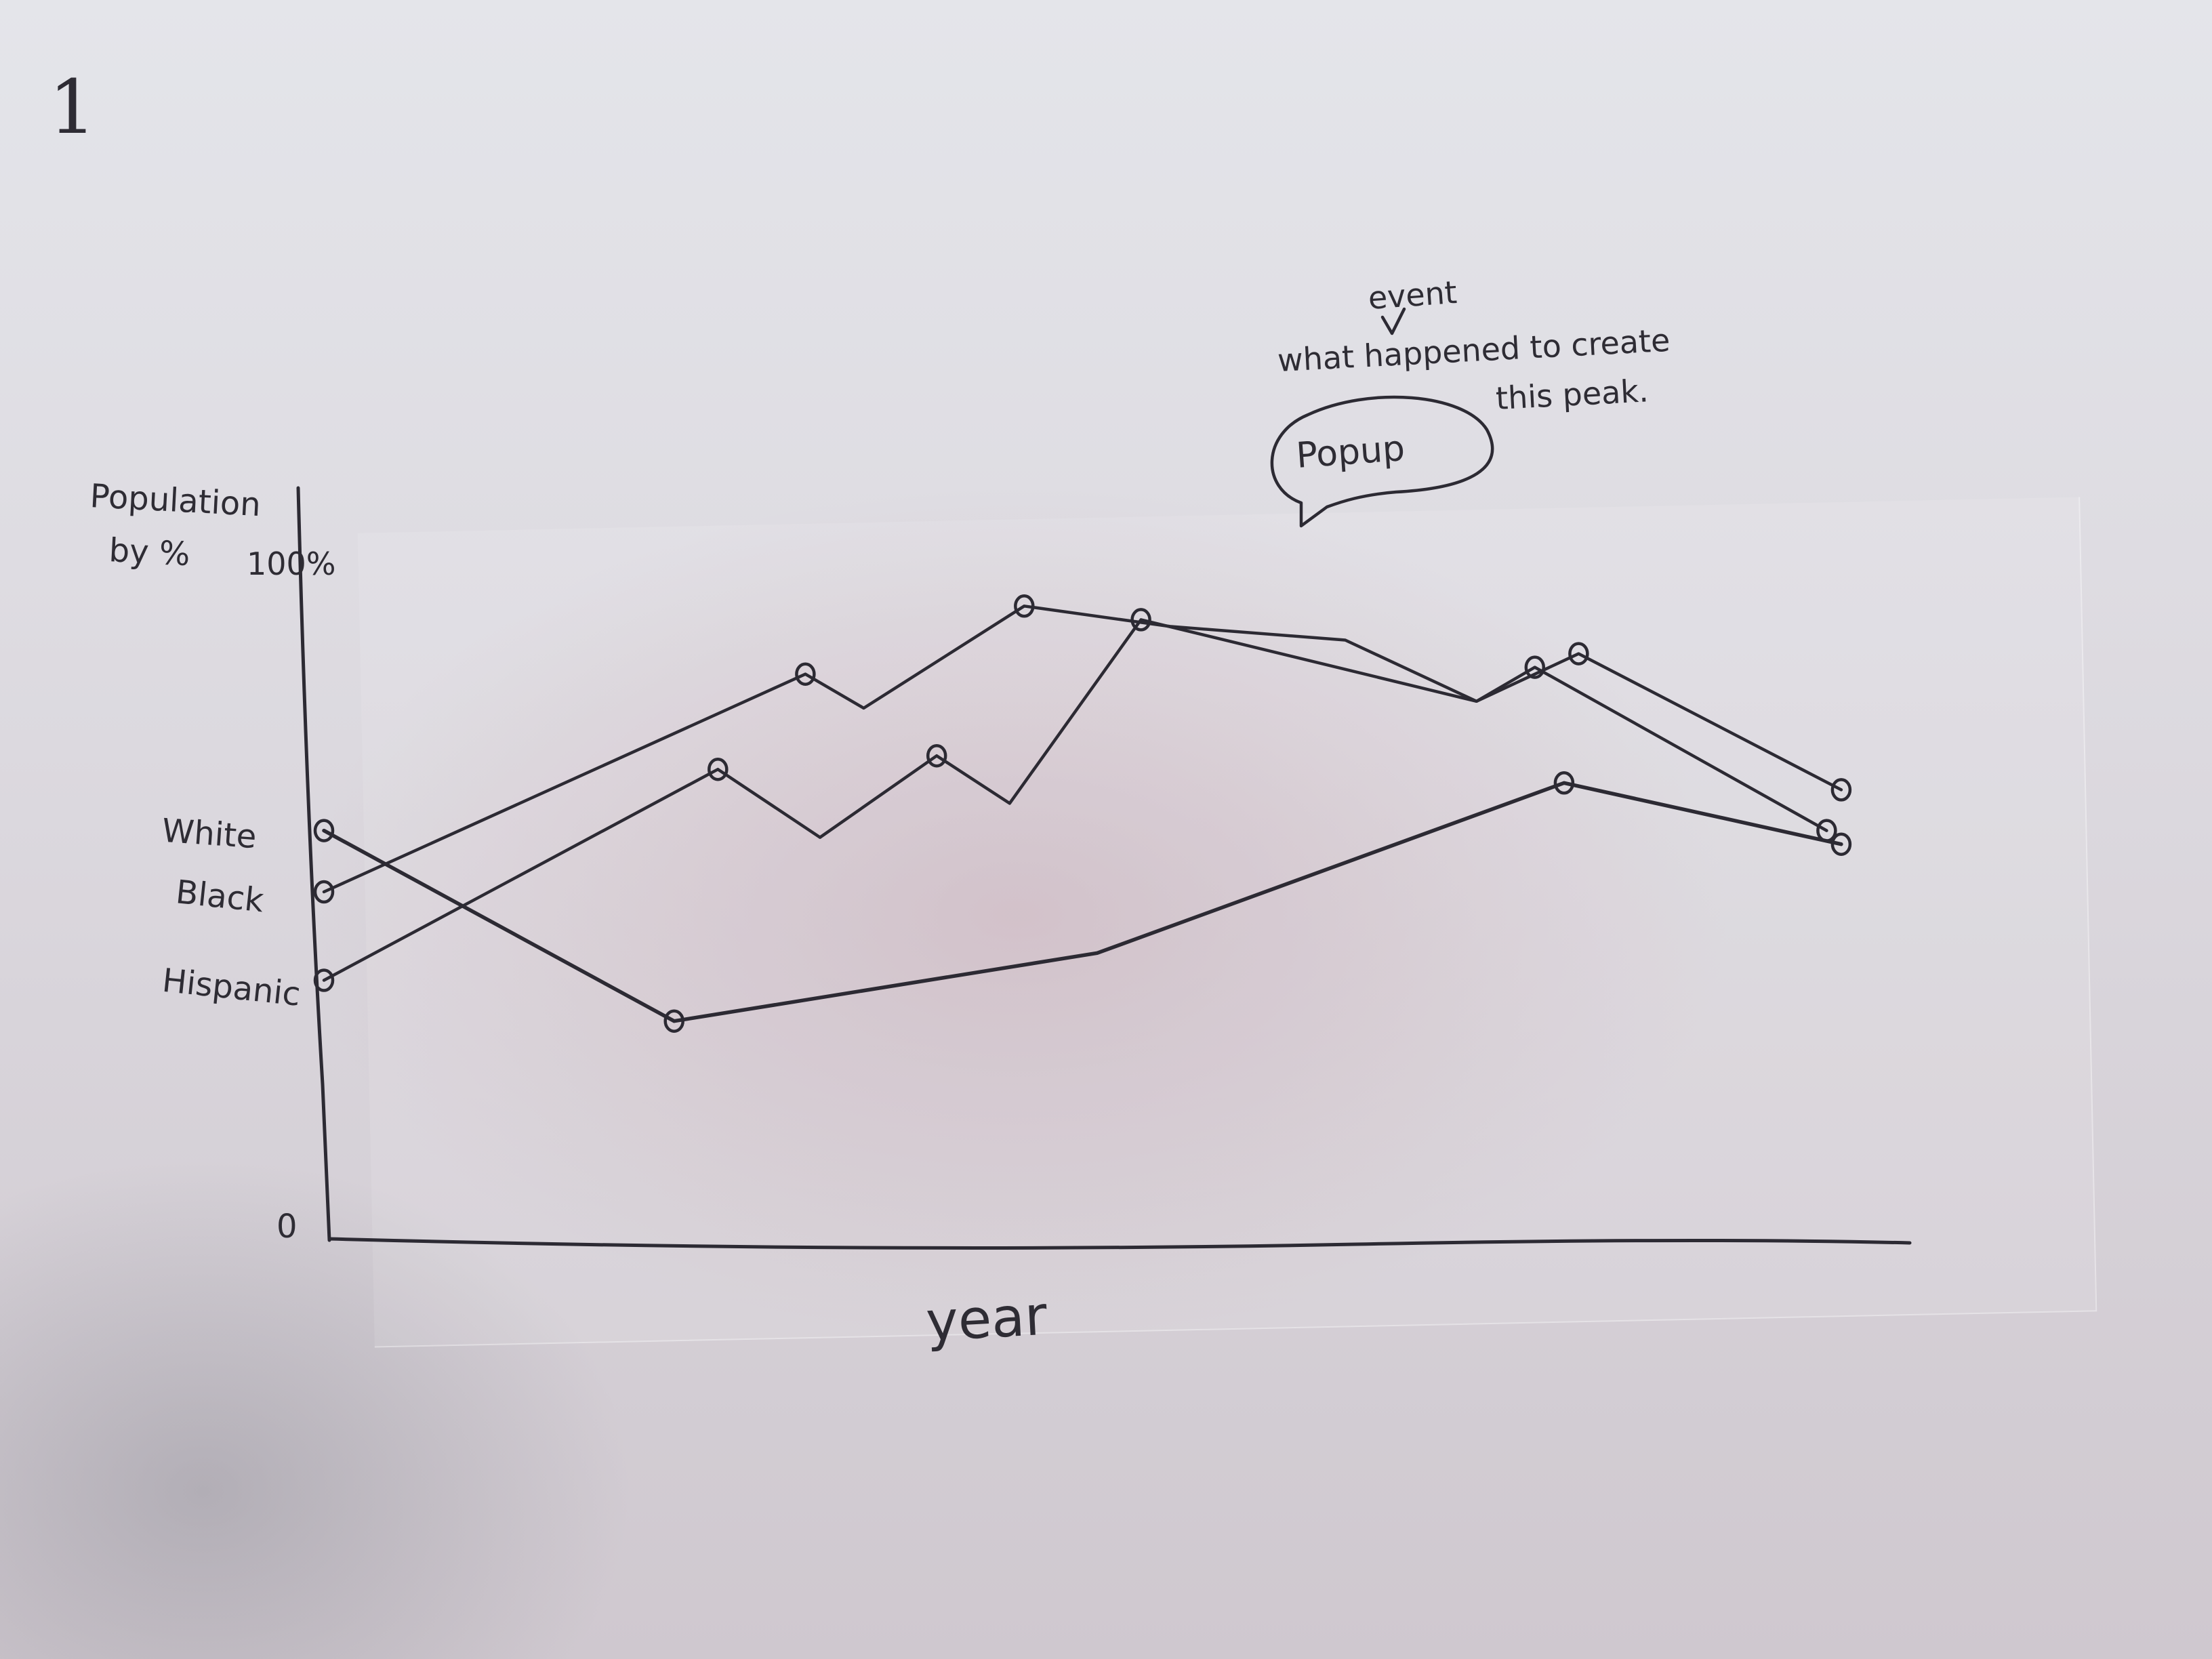  I want to click on insertion-caret, so click(1393, 321).